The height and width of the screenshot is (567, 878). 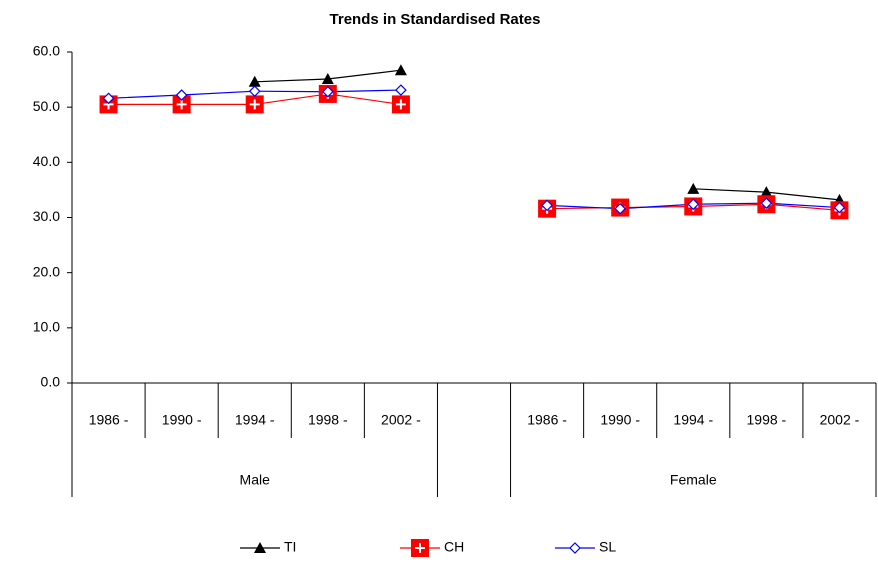 What do you see at coordinates (255, 480) in the screenshot?
I see `group-label: Male` at bounding box center [255, 480].